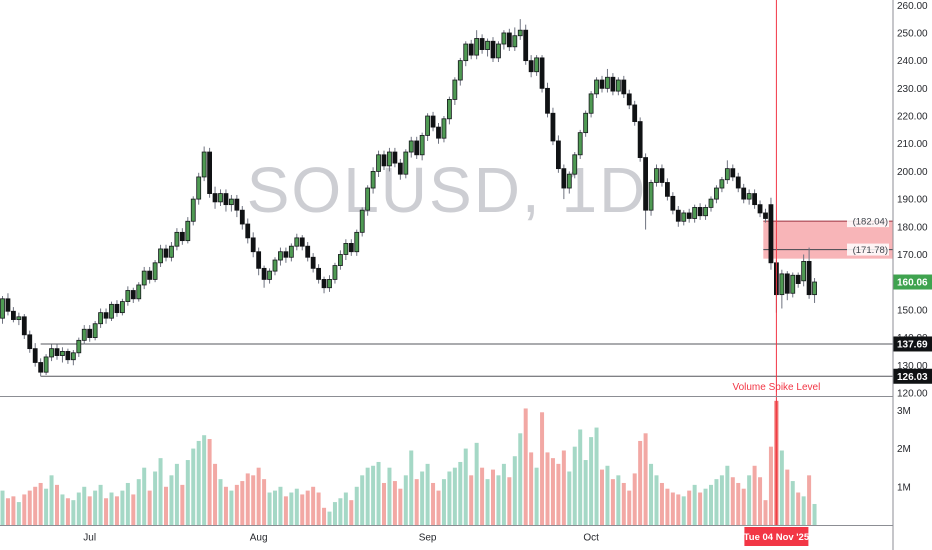  What do you see at coordinates (912, 366) in the screenshot?
I see `price-axis-label: 130.00` at bounding box center [912, 366].